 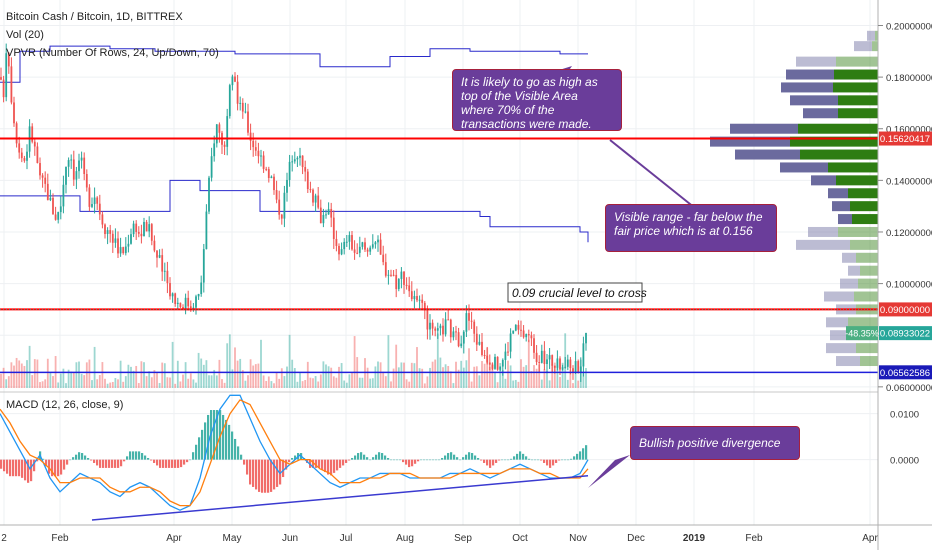 What do you see at coordinates (909, 233) in the screenshot?
I see `y-tick-label: 0.12000000` at bounding box center [909, 233].